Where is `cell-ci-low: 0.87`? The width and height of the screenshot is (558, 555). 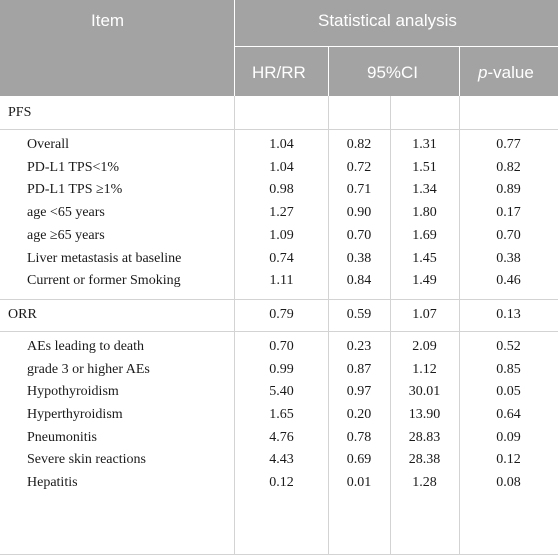 cell-ci-low: 0.87 is located at coordinates (359, 369).